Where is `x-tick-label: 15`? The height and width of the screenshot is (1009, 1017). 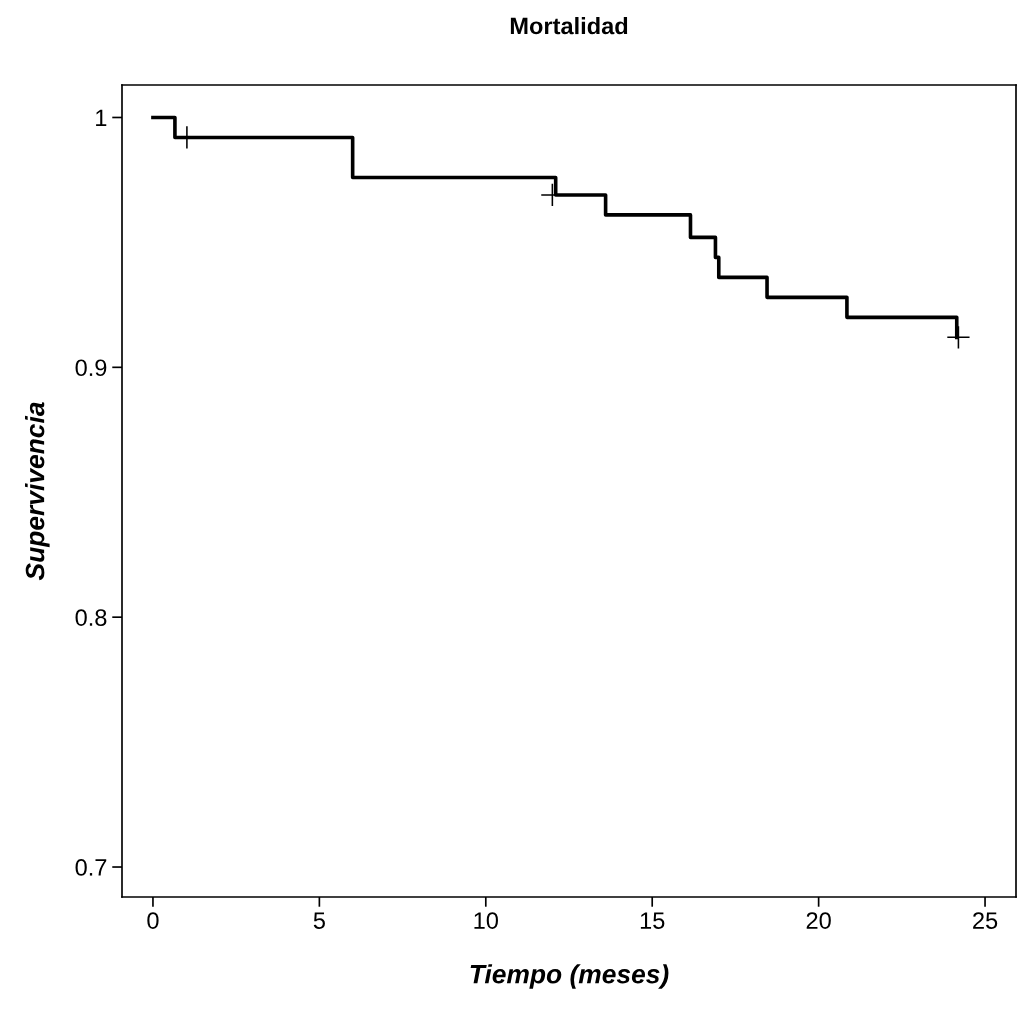 x-tick-label: 15 is located at coordinates (652, 920).